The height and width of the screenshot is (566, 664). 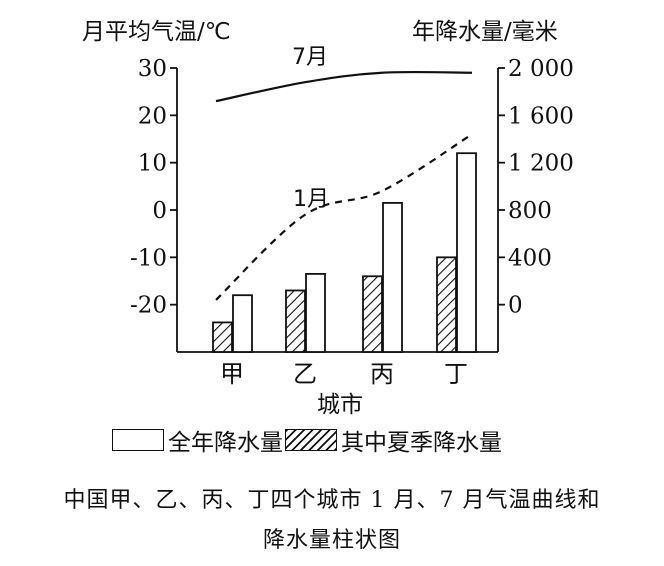 What do you see at coordinates (530, 211) in the screenshot?
I see `right-tick-label: 800` at bounding box center [530, 211].